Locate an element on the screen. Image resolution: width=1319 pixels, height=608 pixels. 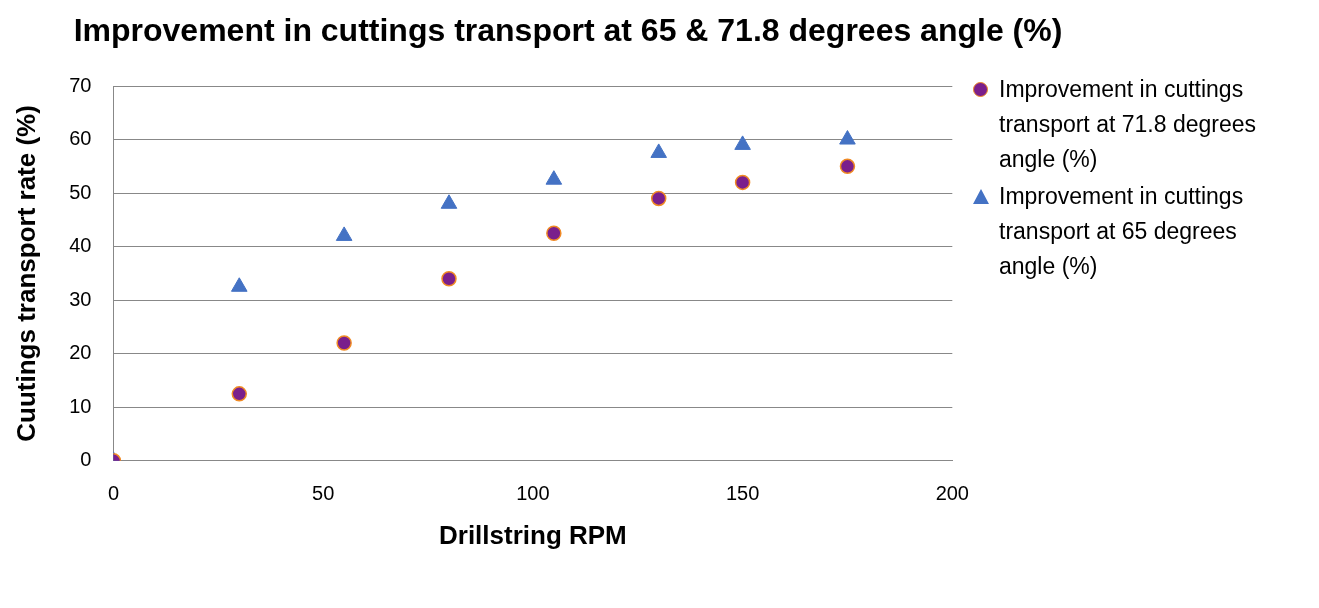
chart-title: Improvement in cuttings transport at 65 & 71.8 degrees angle (%) is located at coordinates (568, 30).